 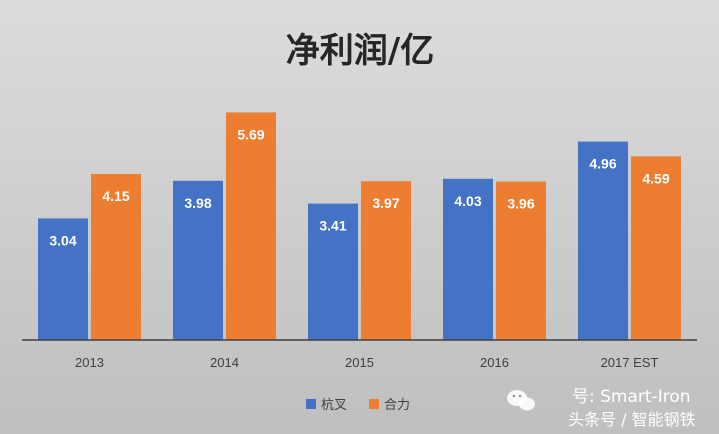 What do you see at coordinates (311, 404) in the screenshot?
I see `legend-swatch-hangcha` at bounding box center [311, 404].